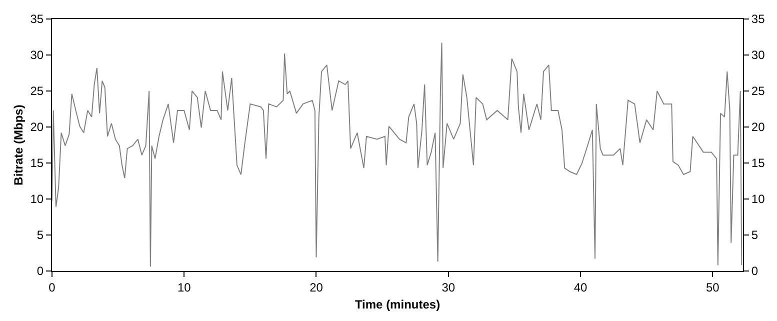 Image resolution: width=777 pixels, height=321 pixels. What do you see at coordinates (758, 91) in the screenshot?
I see `y2-tick-label: 25` at bounding box center [758, 91].